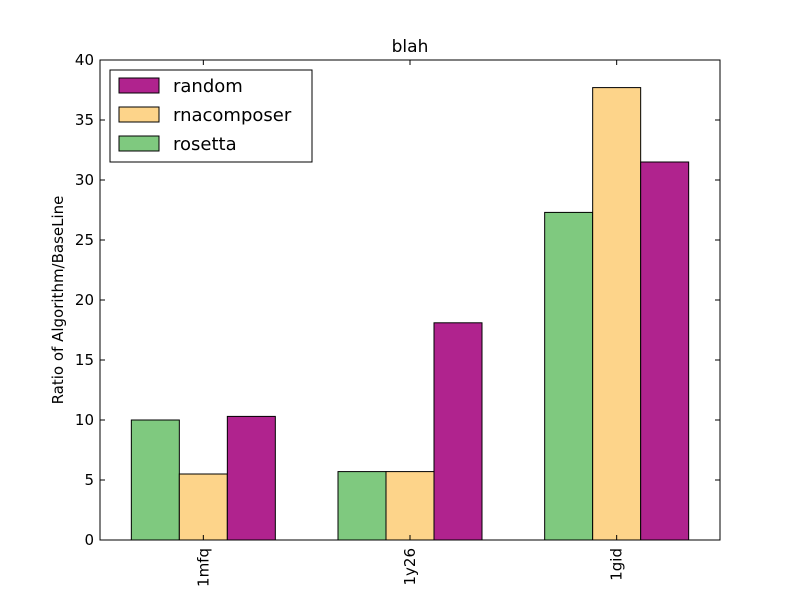 This screenshot has height=600, width=800. I want to click on bar-rosetta-1y26, so click(362, 506).